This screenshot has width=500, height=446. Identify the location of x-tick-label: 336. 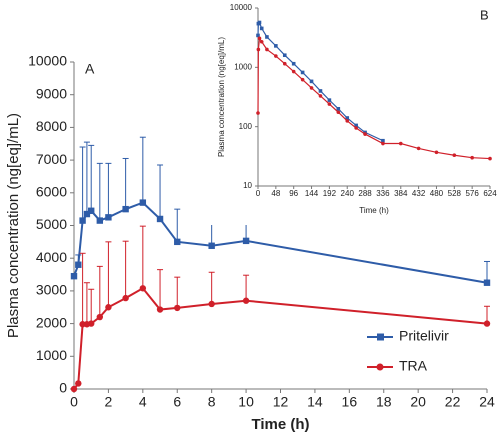
(383, 193).